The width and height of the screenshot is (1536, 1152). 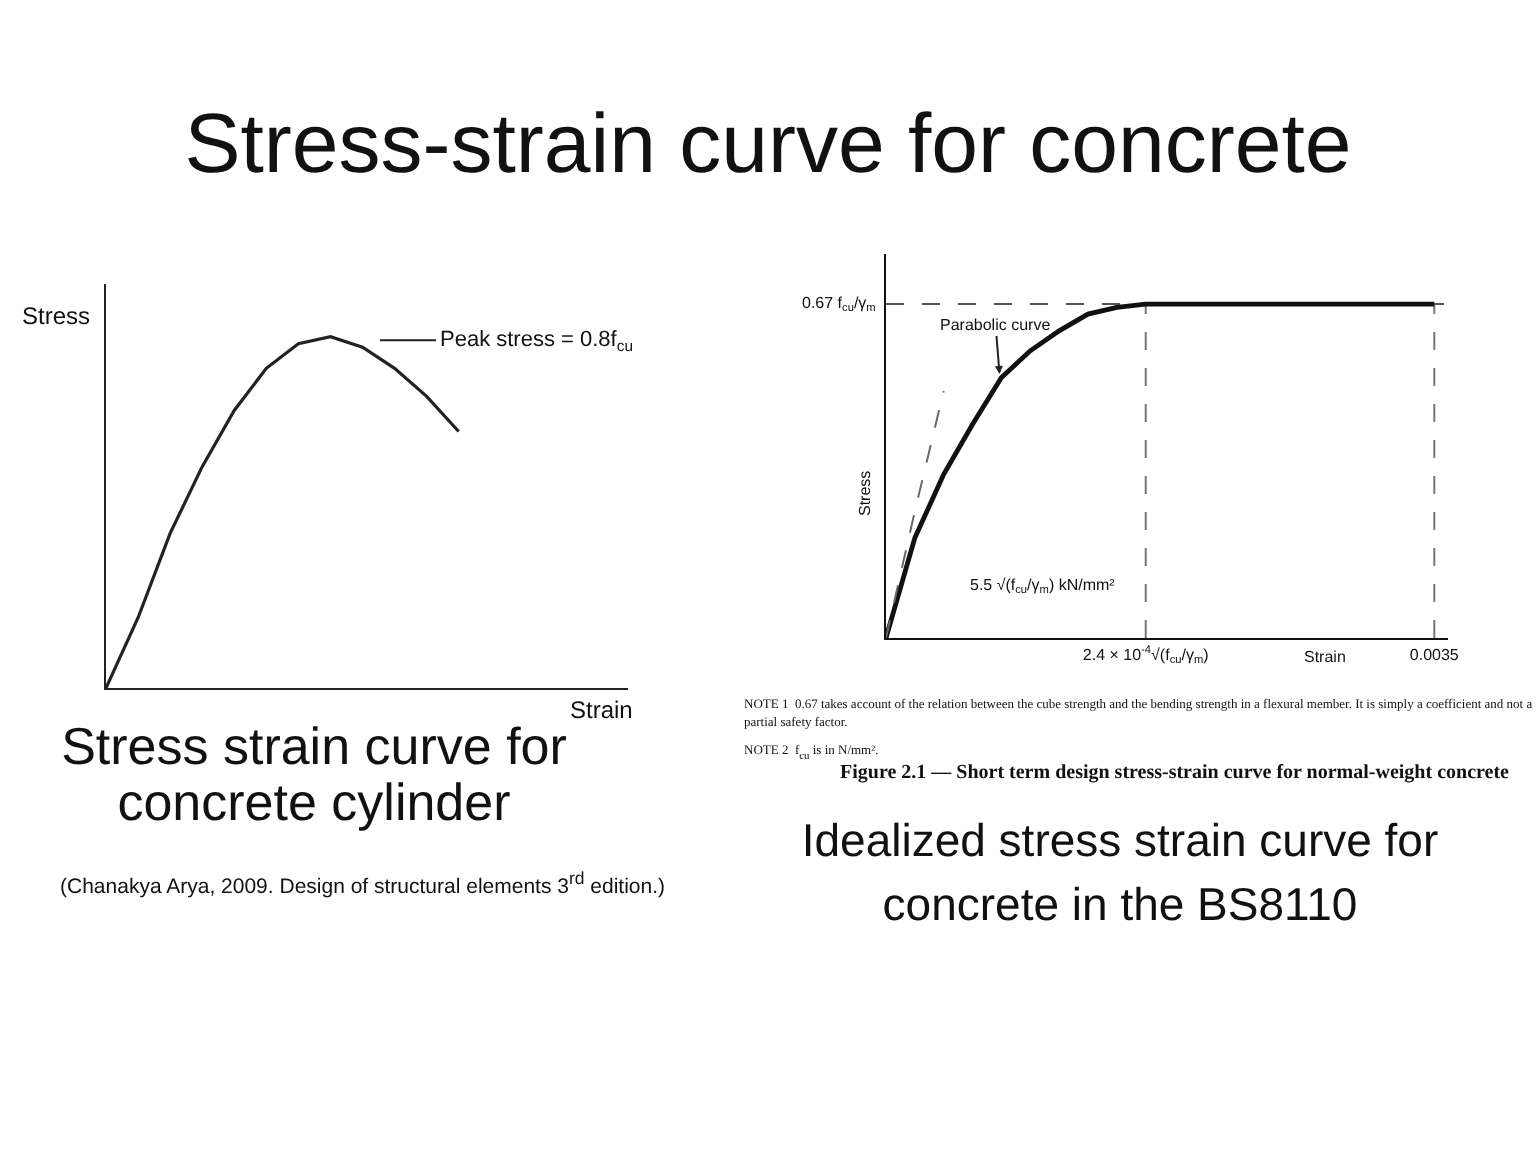 I want to click on text: Stress-strain curve for concrete, so click(x=768, y=144).